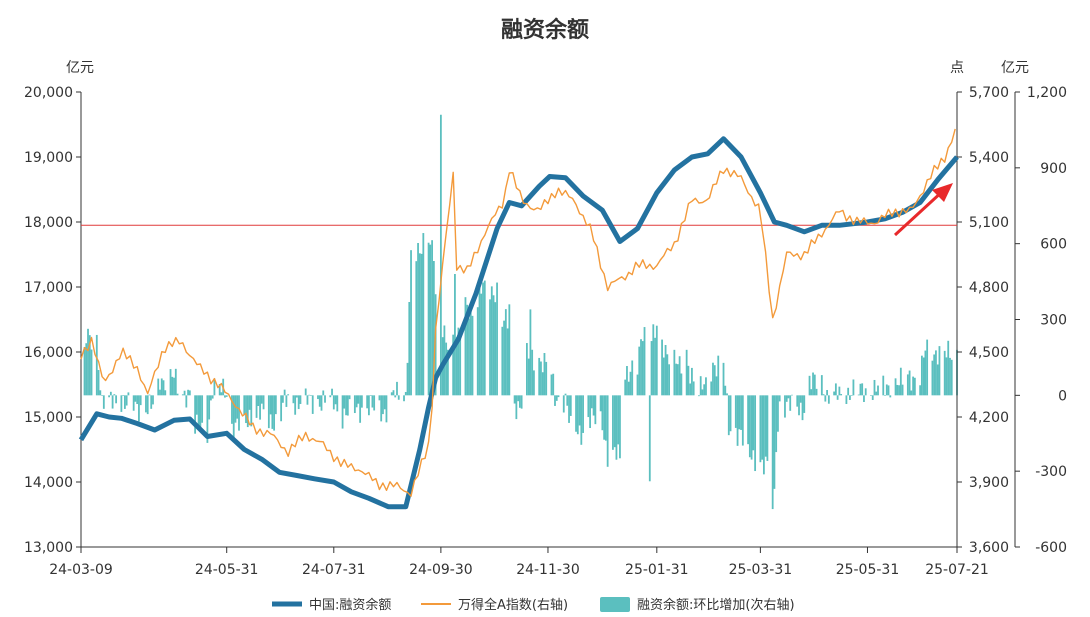 This screenshot has width=1090, height=617. Describe the element at coordinates (761, 570) in the screenshot. I see `x-tick-label: 25-03-31` at that location.